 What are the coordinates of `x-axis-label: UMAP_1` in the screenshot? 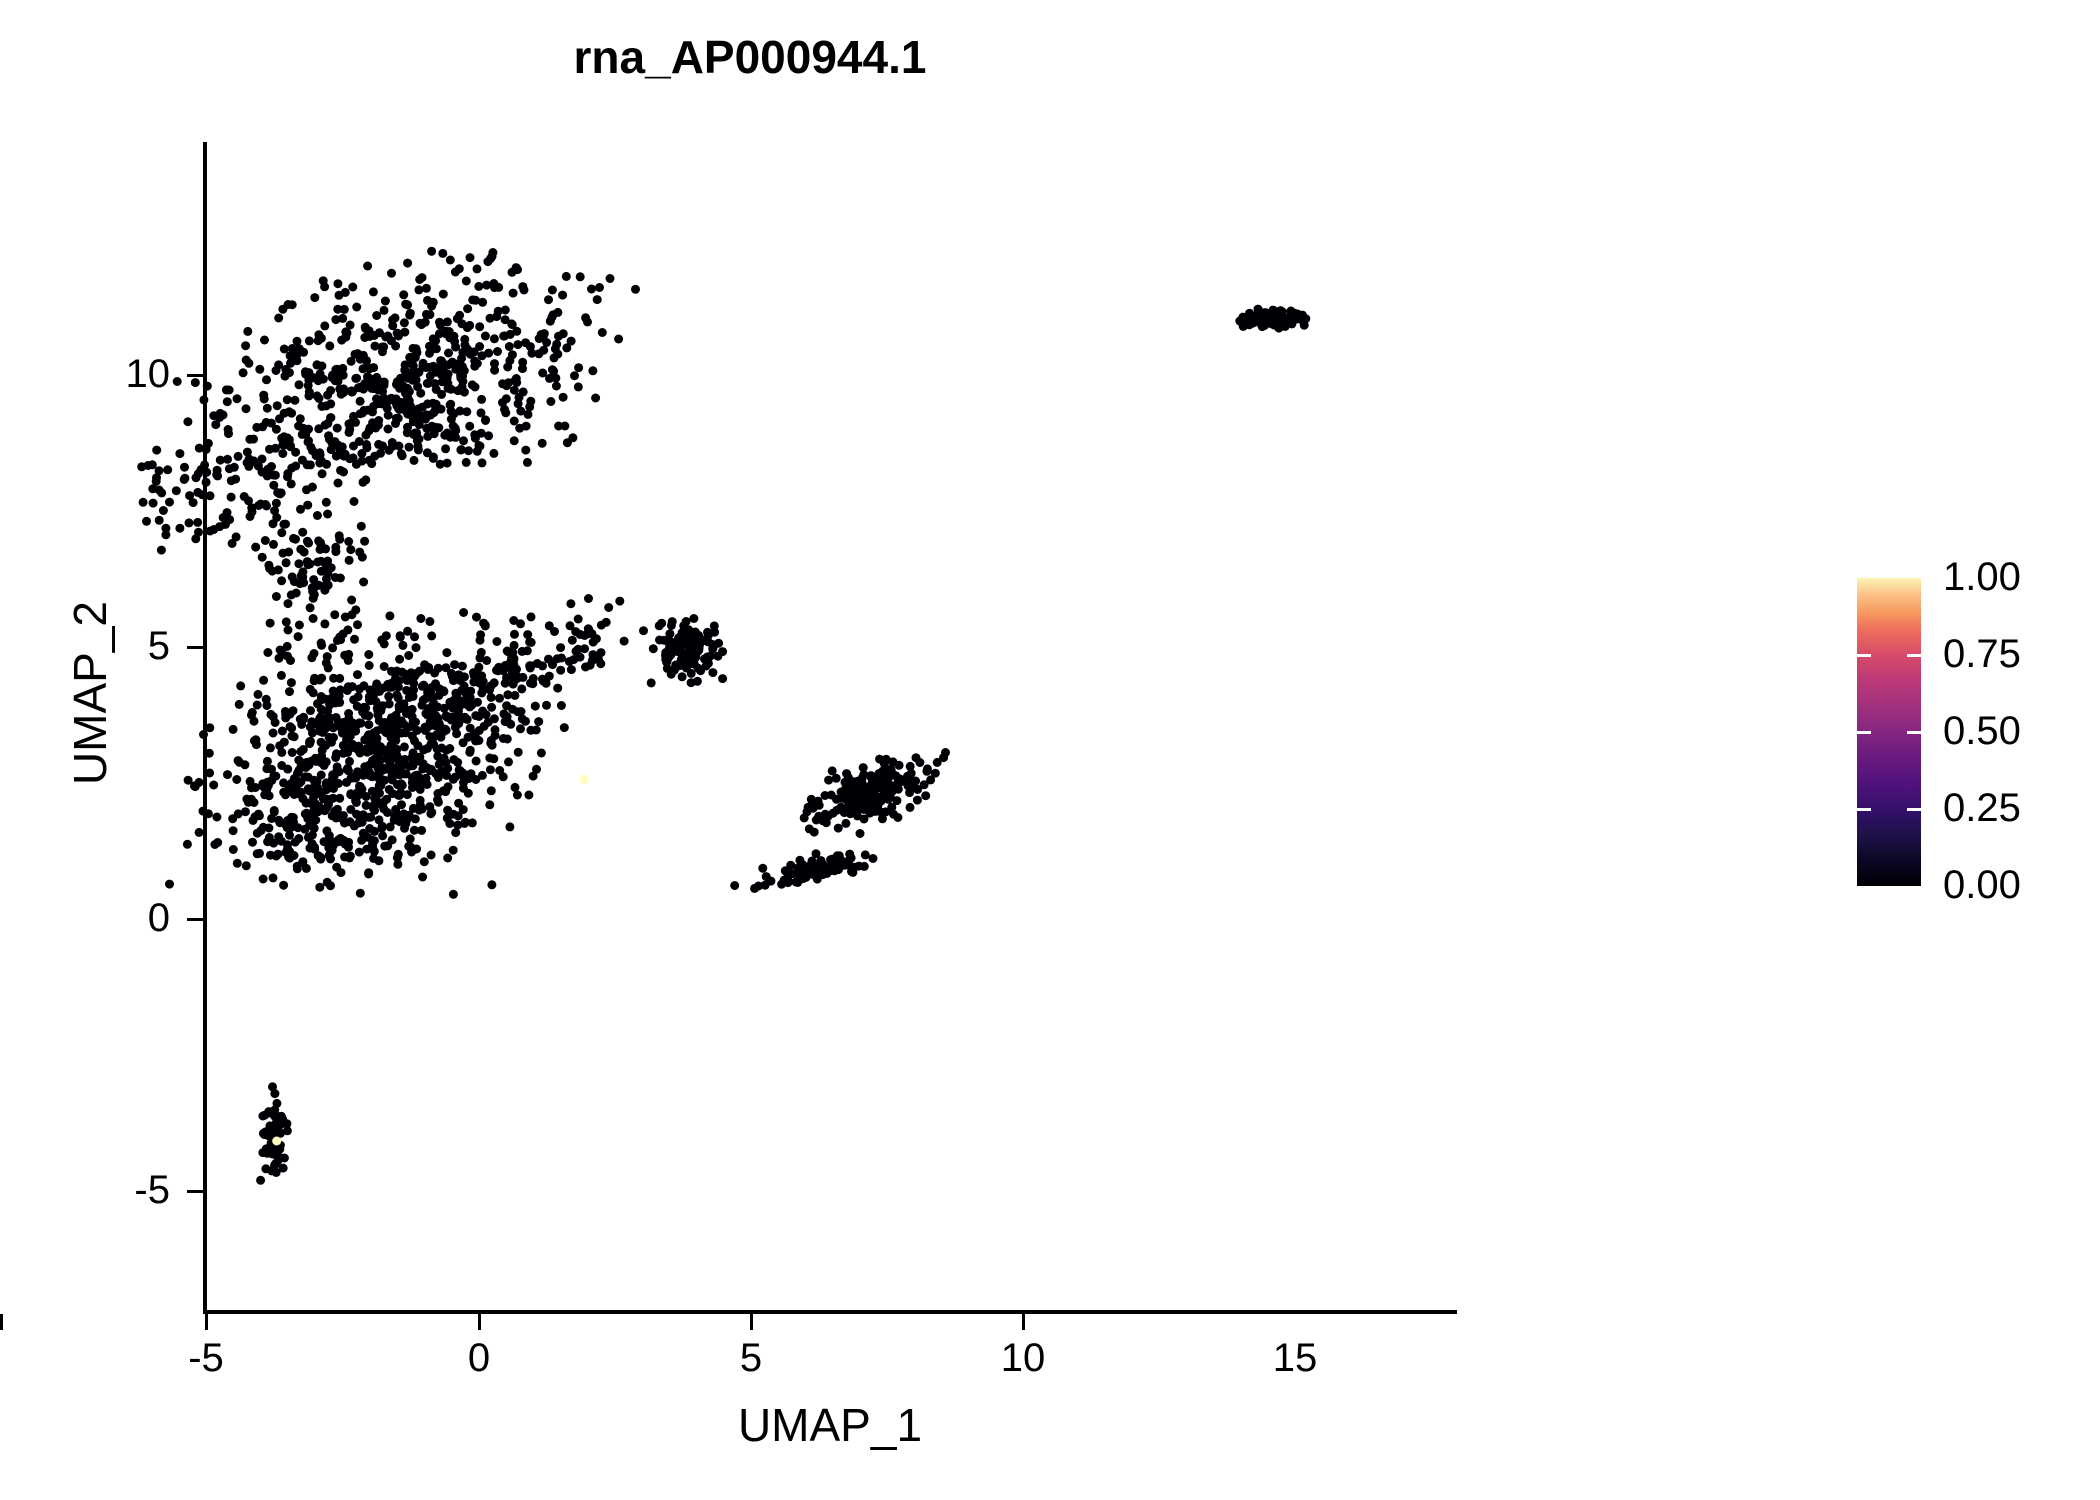 It's located at (830, 1425).